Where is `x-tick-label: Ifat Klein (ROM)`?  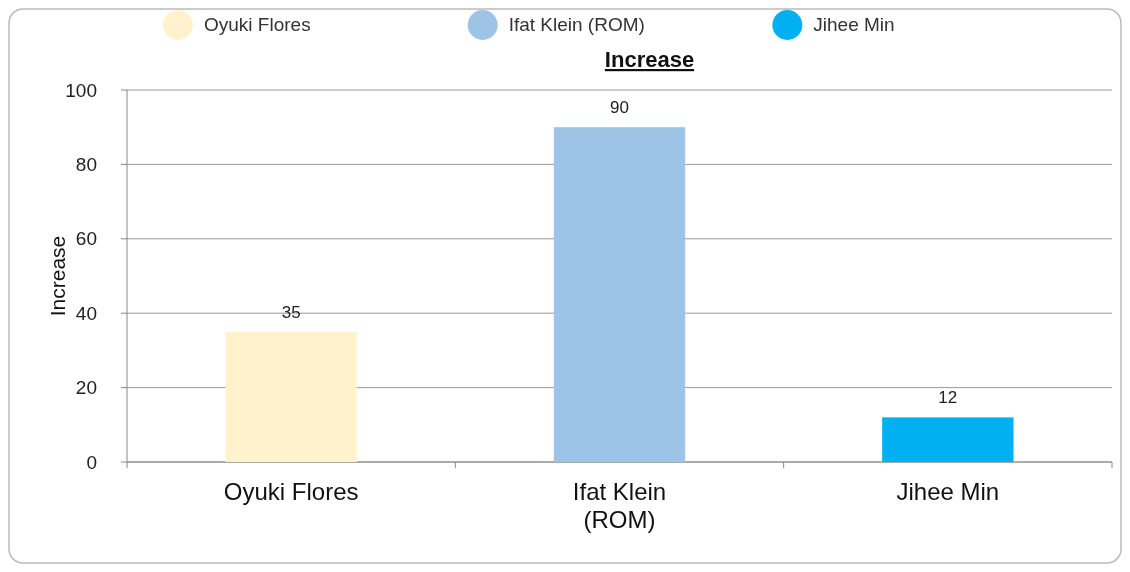 x-tick-label: Ifat Klein (ROM) is located at coordinates (619, 505).